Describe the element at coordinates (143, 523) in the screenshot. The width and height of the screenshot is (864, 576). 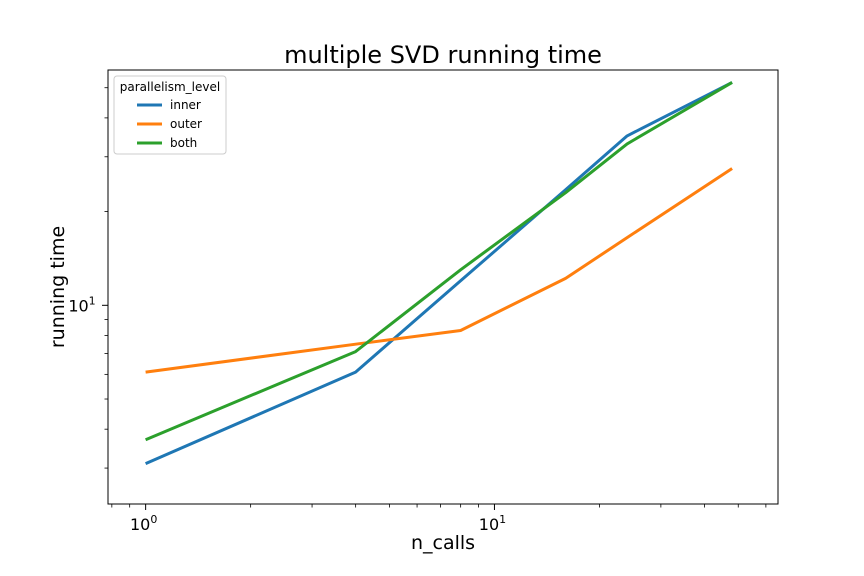
I see `x-tick-label: 10⁰` at that location.